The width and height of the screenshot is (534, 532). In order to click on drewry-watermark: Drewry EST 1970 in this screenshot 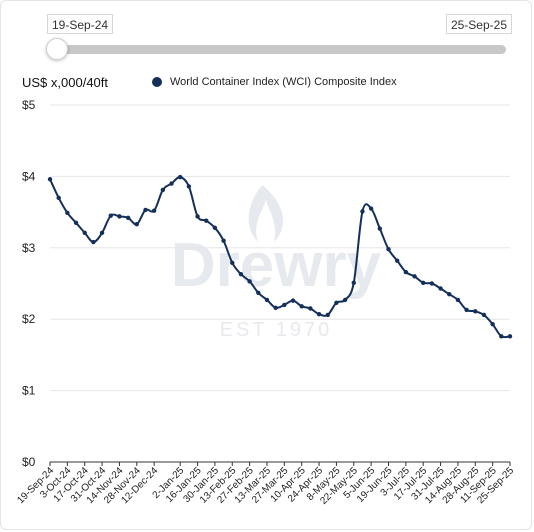, I will do `click(276, 263)`.